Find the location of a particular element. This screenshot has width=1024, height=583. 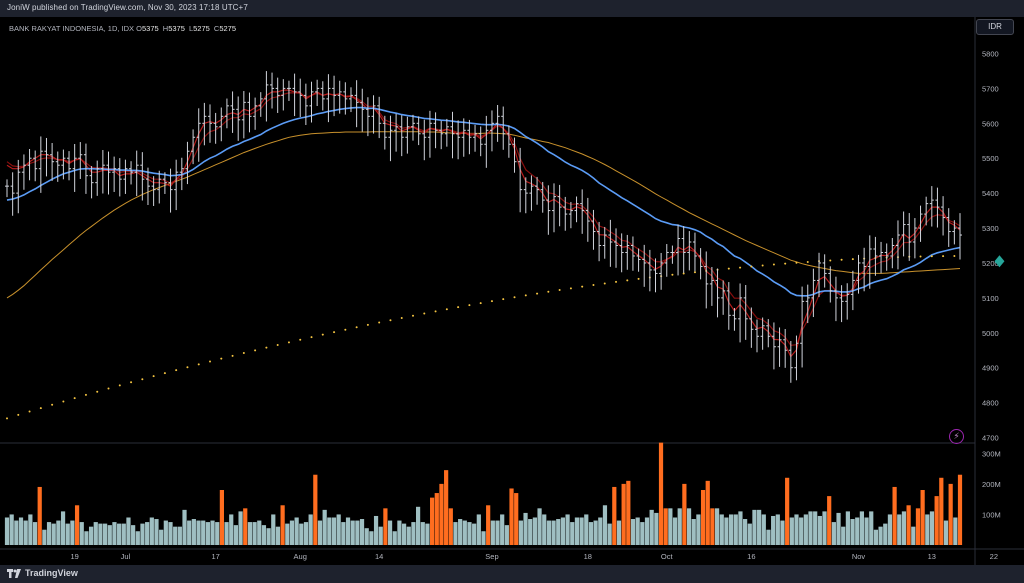

close-value: 5275 is located at coordinates (228, 28).